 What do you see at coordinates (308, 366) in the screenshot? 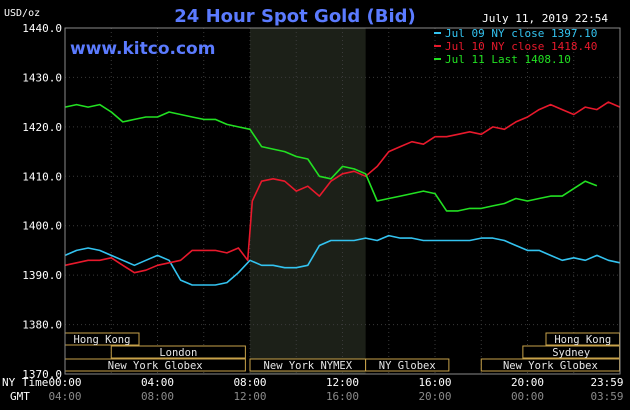
I see `session-band-label: New York NYMEX` at bounding box center [308, 366].